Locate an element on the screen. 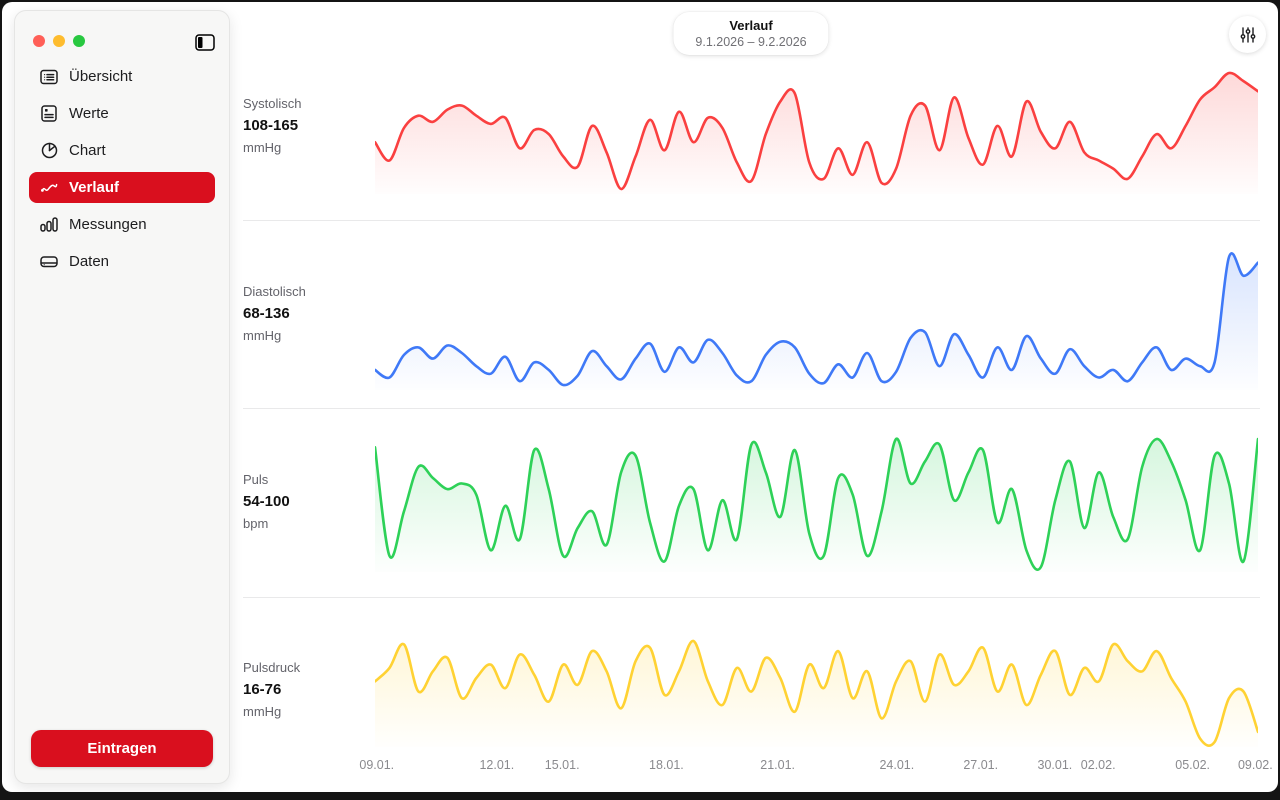 The height and width of the screenshot is (800, 1280). page-title: Verlauf is located at coordinates (751, 25).